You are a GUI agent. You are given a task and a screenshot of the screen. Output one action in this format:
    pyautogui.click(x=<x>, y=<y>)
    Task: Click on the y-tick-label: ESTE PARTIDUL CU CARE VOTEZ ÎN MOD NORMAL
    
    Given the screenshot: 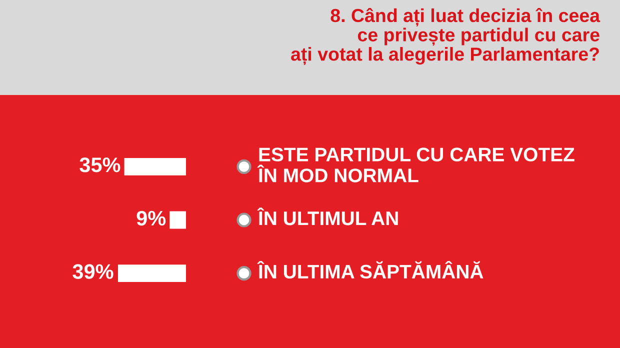 What is the action you would take?
    pyautogui.click(x=415, y=165)
    